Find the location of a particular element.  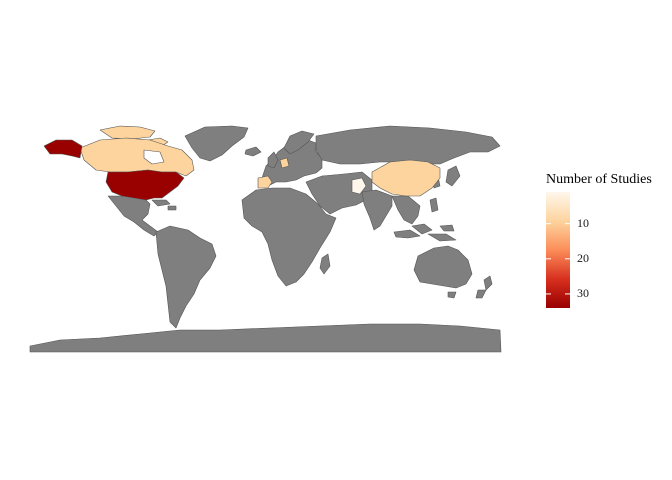

australia is located at coordinates (443, 267).